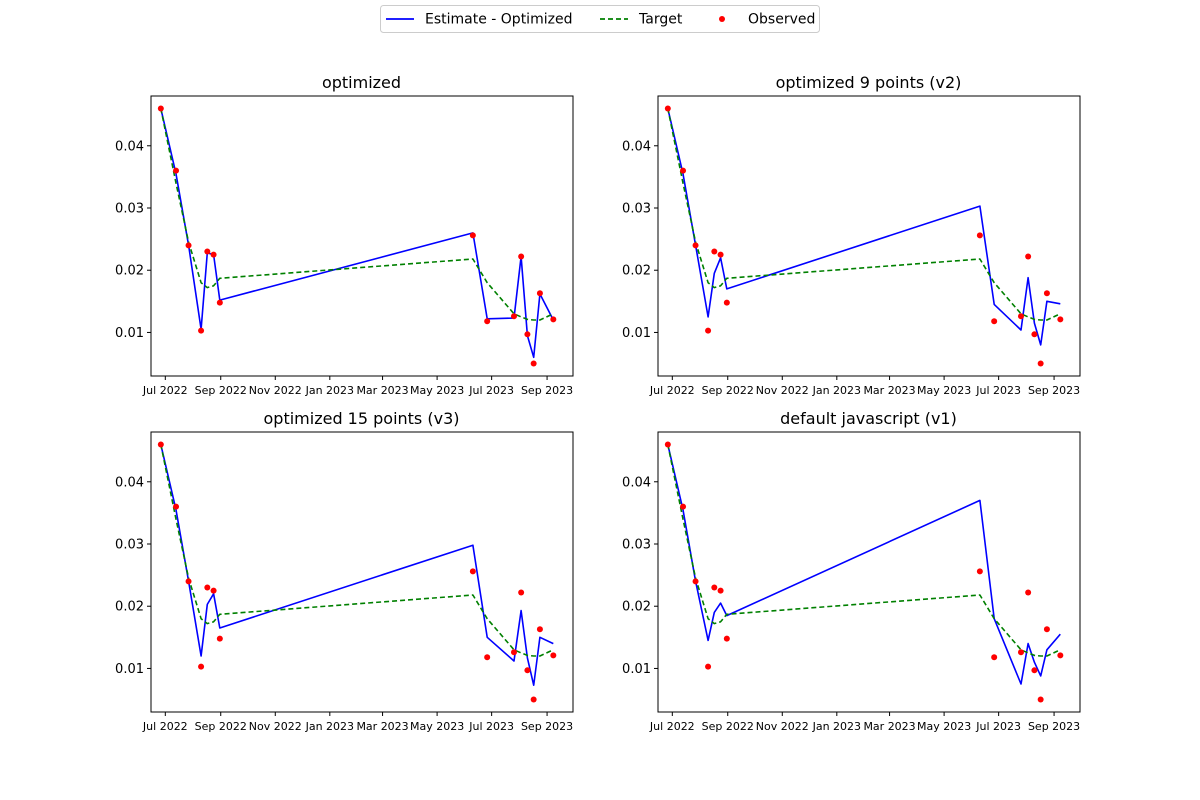  What do you see at coordinates (722, 19) in the screenshot?
I see `legend-observed-swatch` at bounding box center [722, 19].